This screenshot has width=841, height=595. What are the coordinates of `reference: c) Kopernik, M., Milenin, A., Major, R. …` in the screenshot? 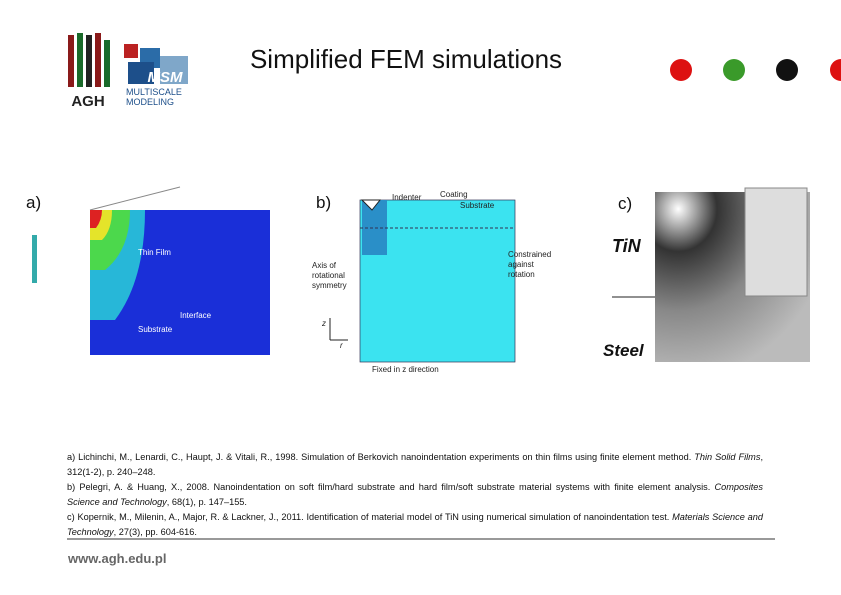 It's located at (415, 525).